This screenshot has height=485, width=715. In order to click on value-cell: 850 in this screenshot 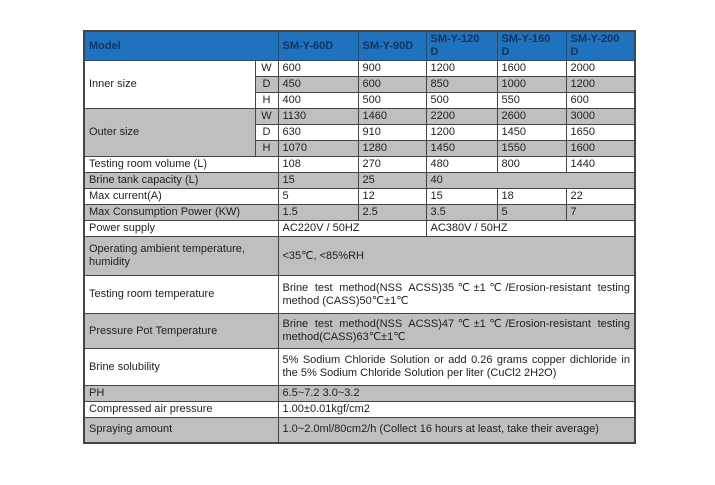, I will do `click(461, 84)`.